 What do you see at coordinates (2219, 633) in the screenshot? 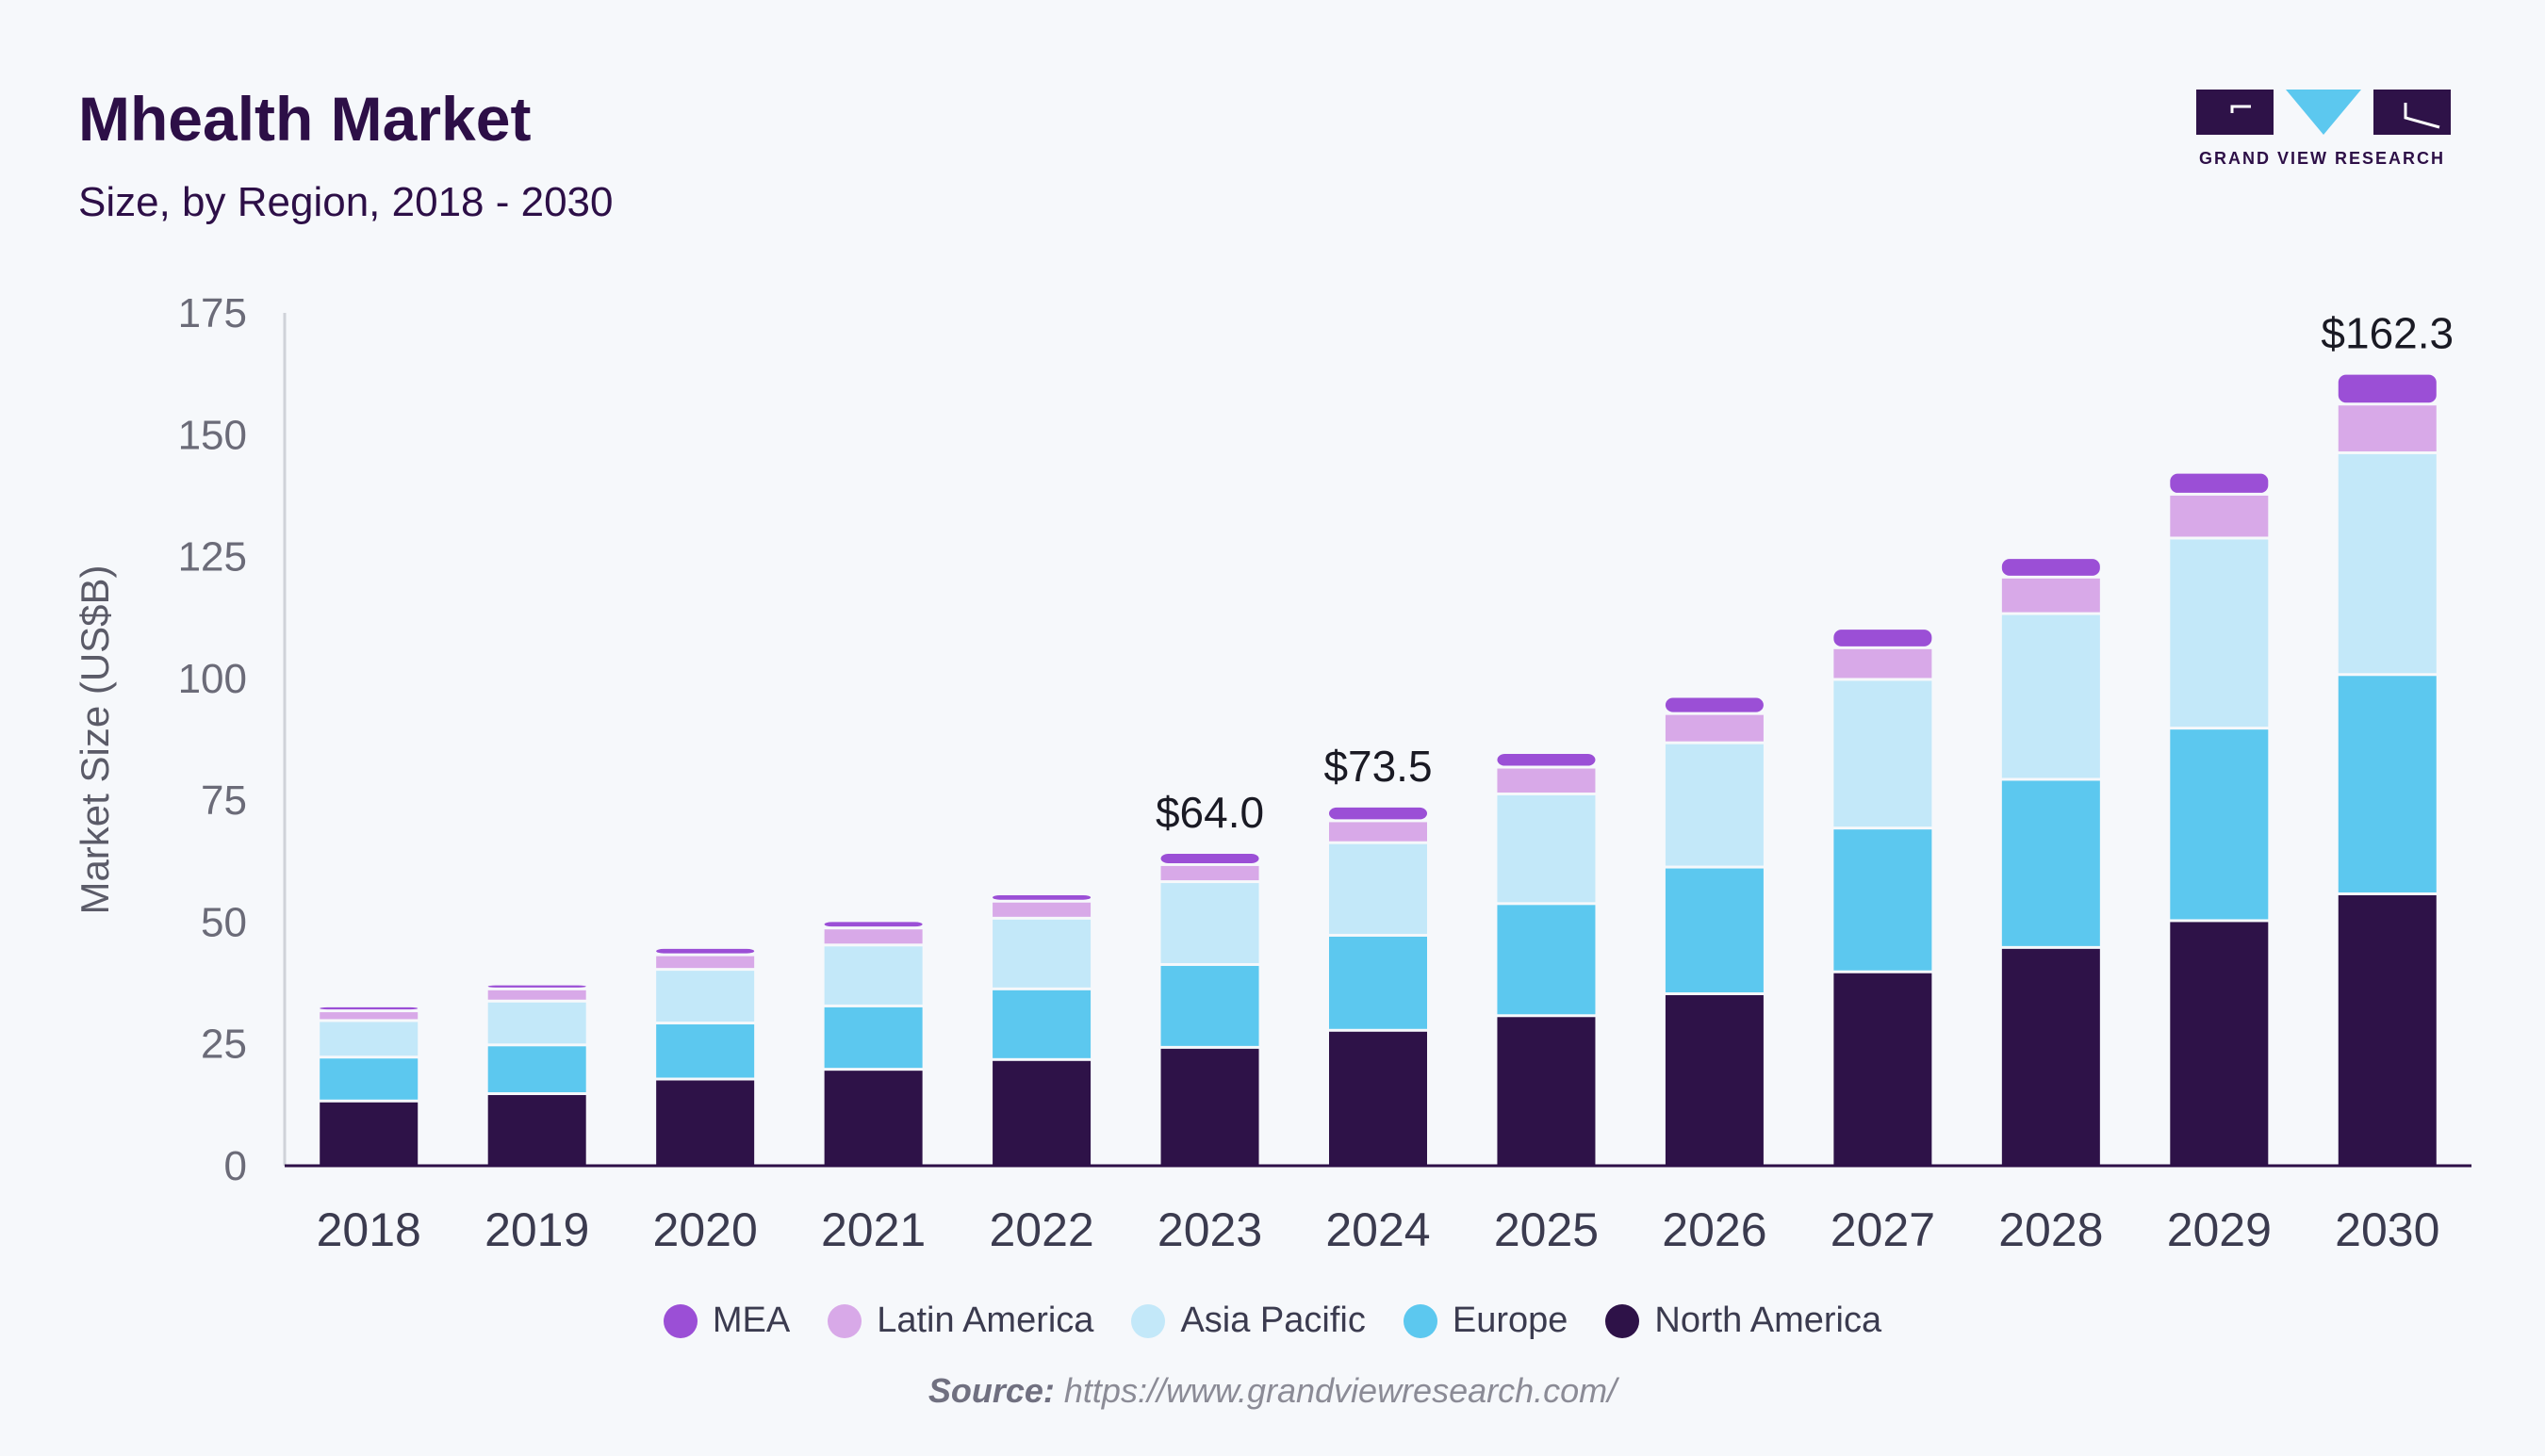
I see `bar-segment-asia-pacific-2029` at bounding box center [2219, 633].